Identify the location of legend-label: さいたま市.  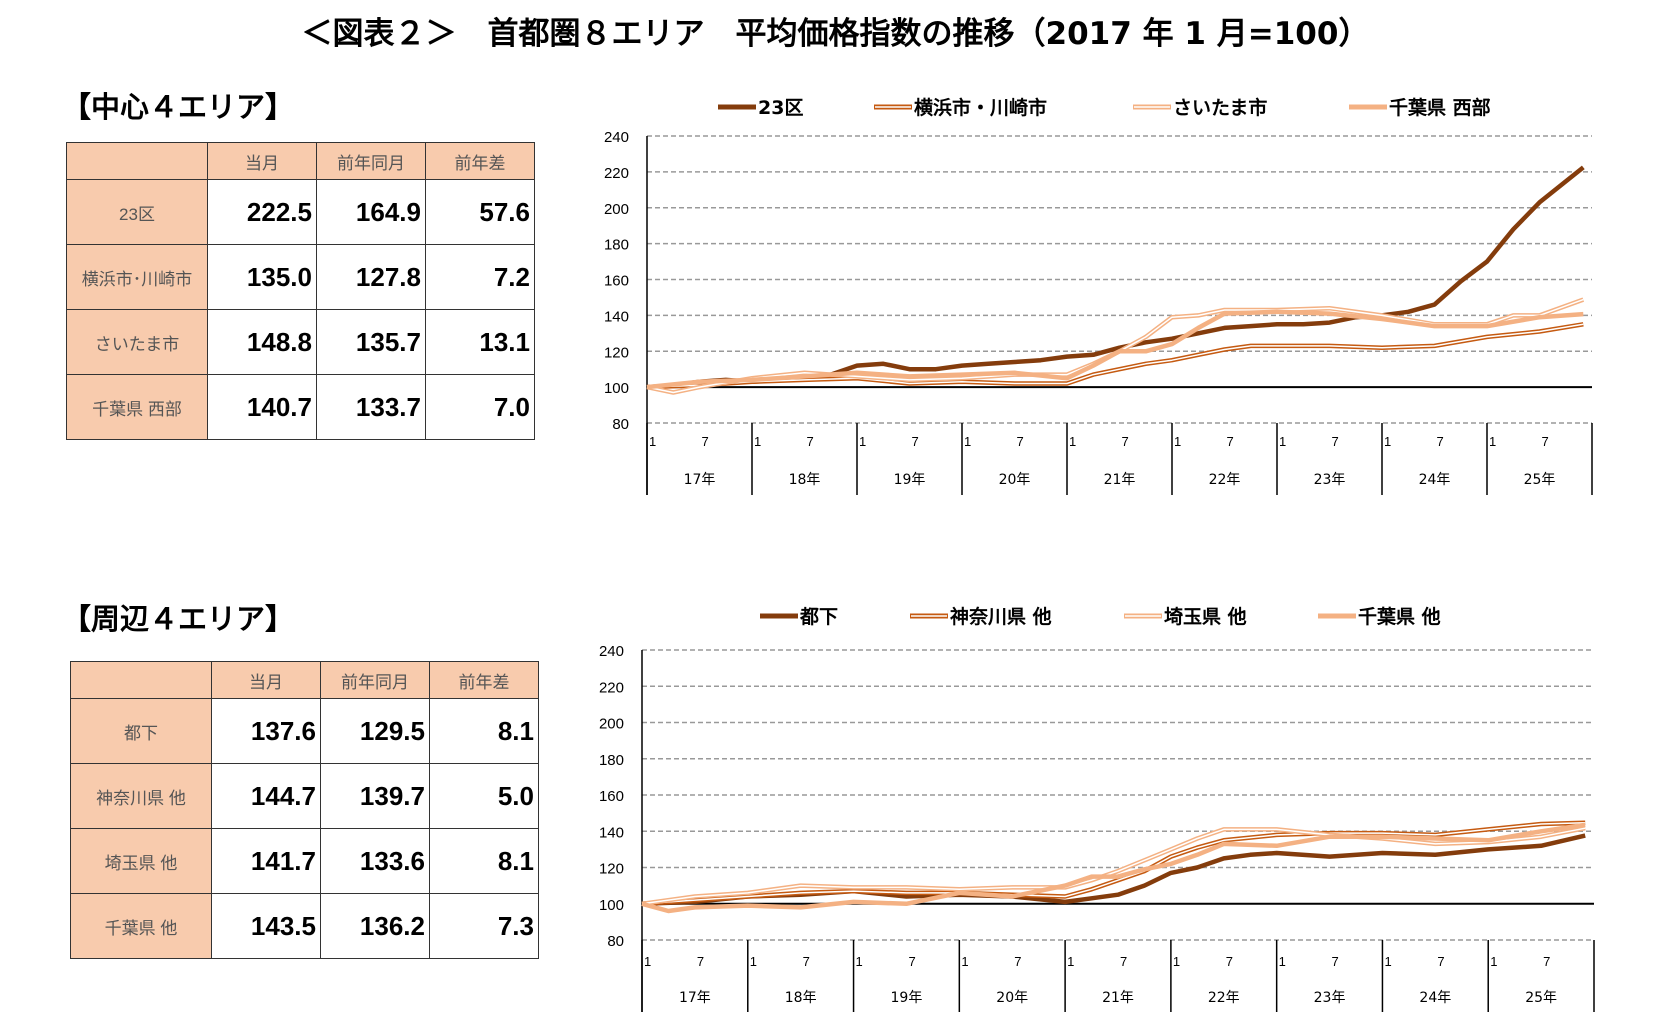
(1220, 107).